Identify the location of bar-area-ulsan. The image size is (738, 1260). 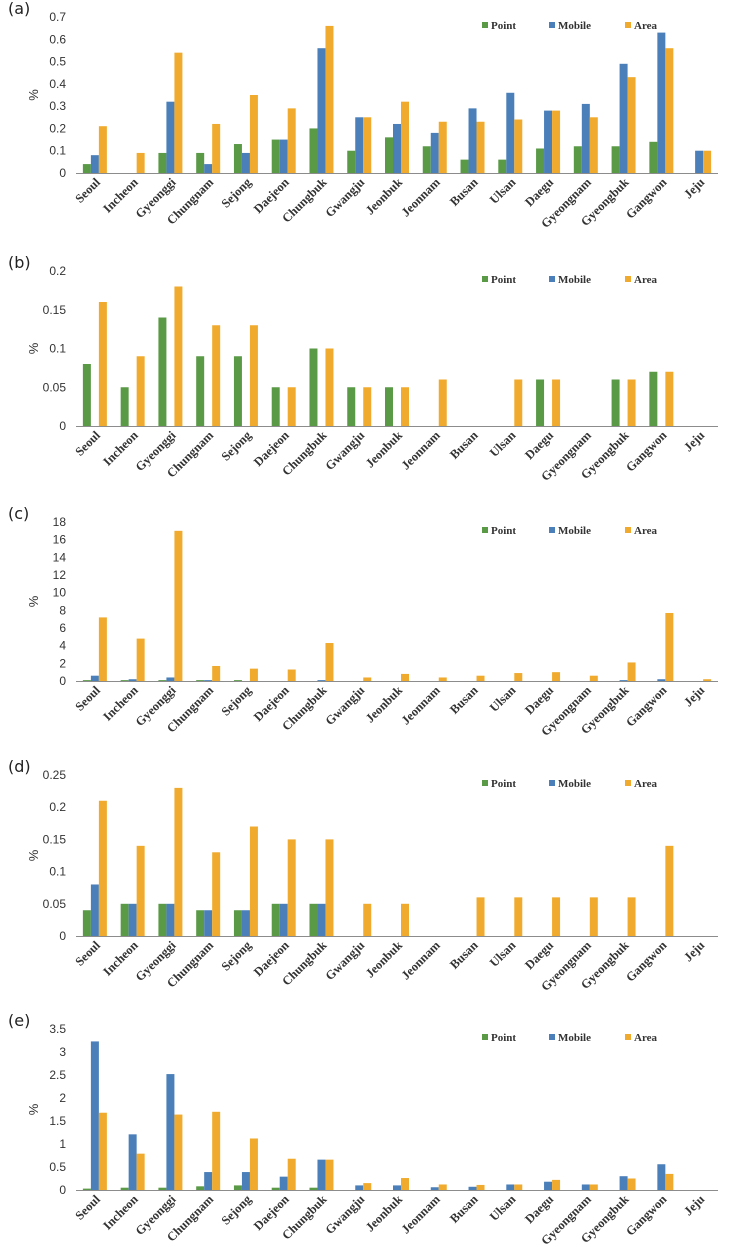
(518, 402).